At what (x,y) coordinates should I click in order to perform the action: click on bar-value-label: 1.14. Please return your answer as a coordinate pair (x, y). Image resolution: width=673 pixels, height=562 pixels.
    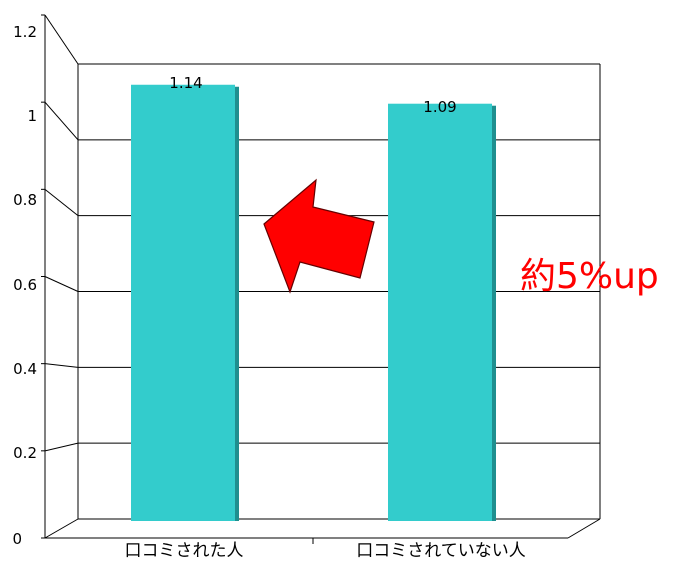
    Looking at the image, I should click on (185, 83).